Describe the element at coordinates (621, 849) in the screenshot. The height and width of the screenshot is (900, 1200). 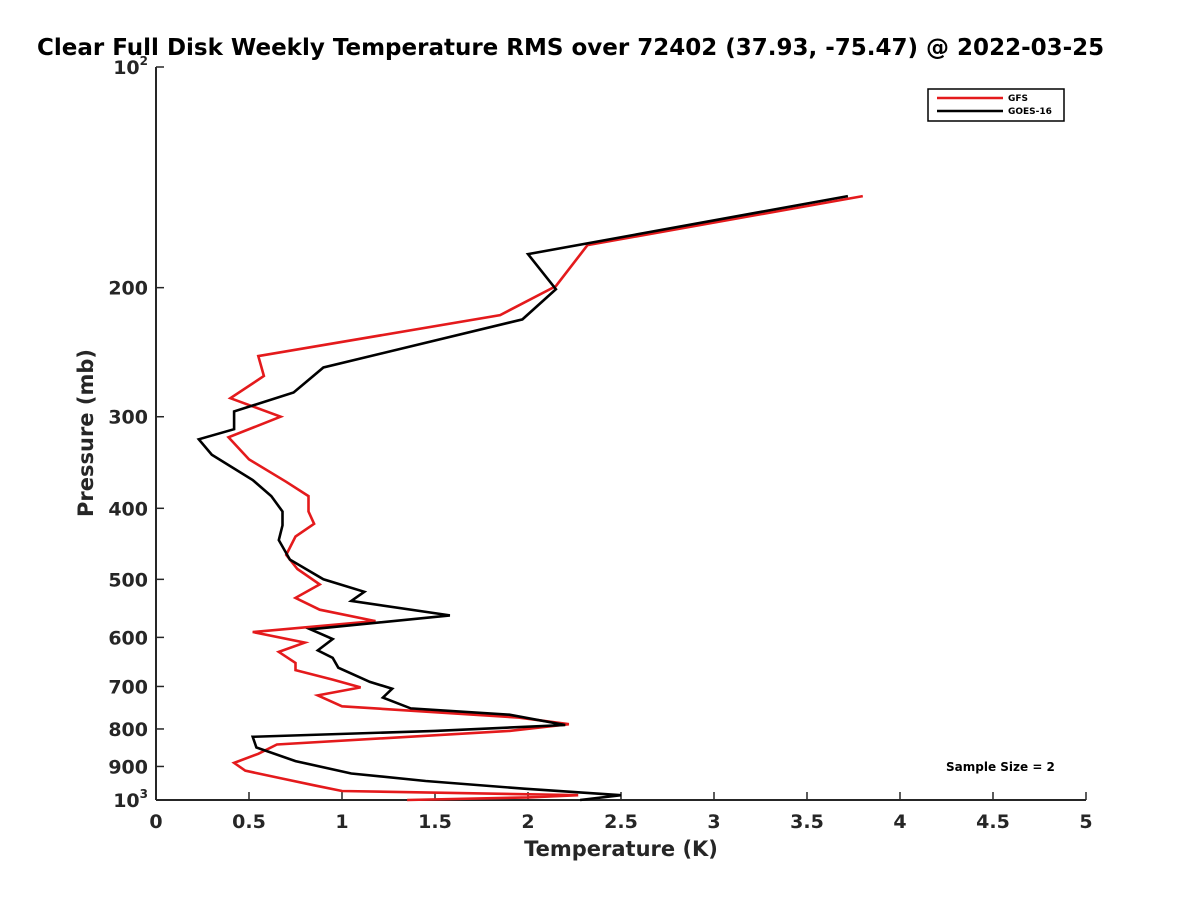
I see `x-axis-label: Temperature (K)` at that location.